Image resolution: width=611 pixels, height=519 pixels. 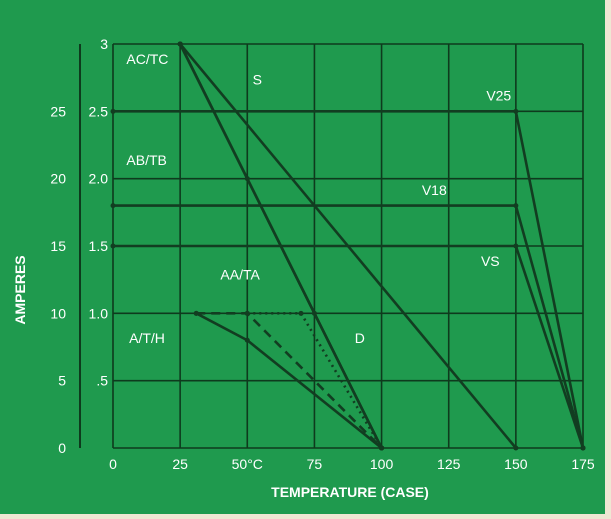 I want to click on x-axis-label: TEMPERATURE (CASE), so click(x=350, y=492).